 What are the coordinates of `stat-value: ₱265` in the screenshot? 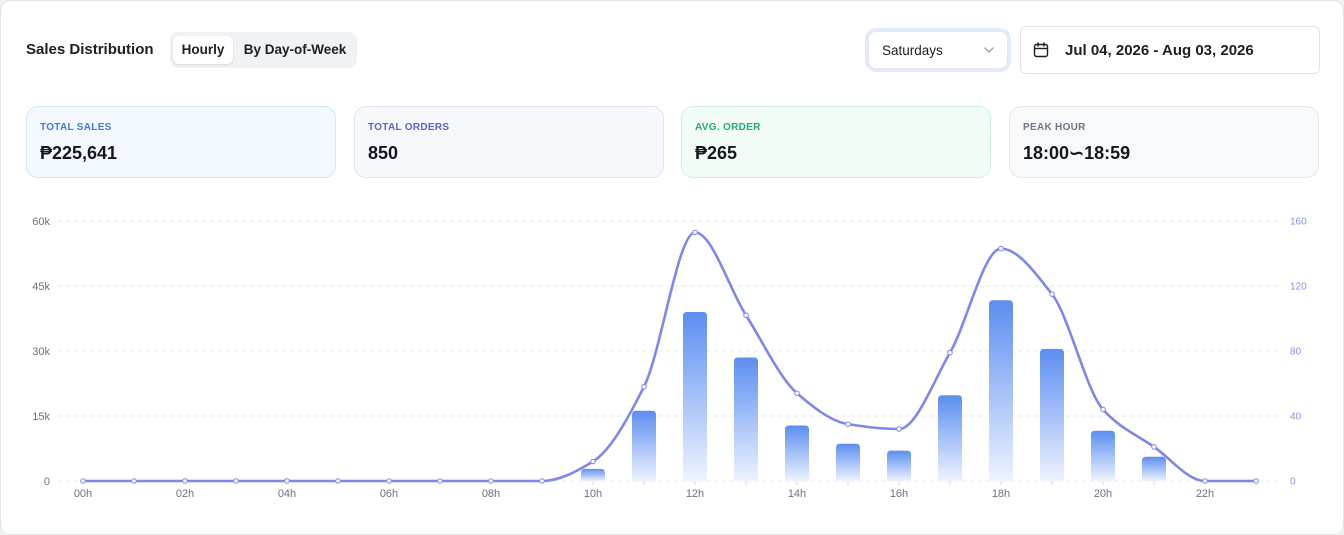 It's located at (716, 153).